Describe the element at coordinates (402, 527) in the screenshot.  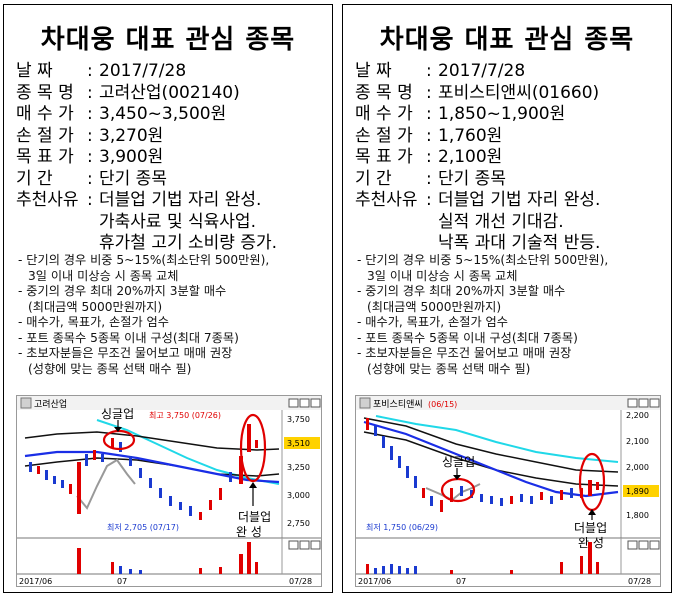
I see `low-label: 최저 1,750 (06/29)` at that location.